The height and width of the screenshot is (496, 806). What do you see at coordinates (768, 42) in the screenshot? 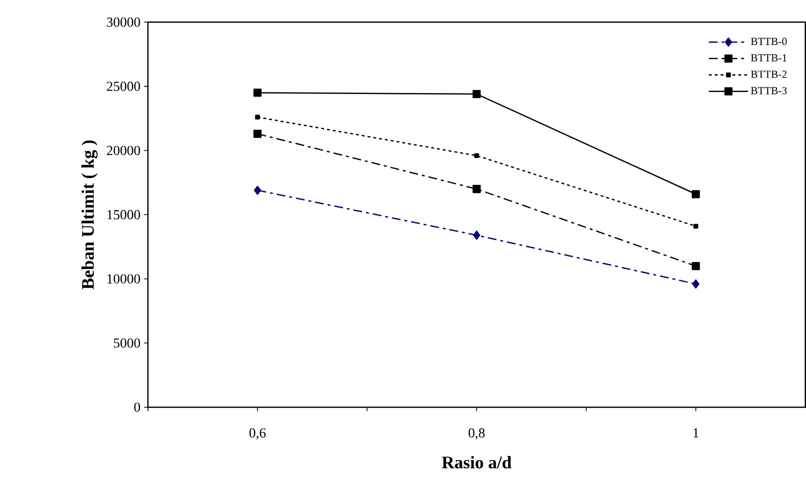
I see `legend-label: BTTB-0` at bounding box center [768, 42].